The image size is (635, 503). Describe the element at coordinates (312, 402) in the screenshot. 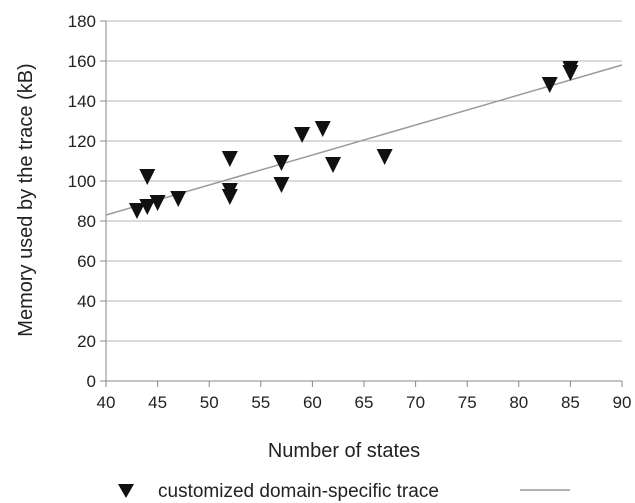

I see `x-tick-label: 60` at that location.